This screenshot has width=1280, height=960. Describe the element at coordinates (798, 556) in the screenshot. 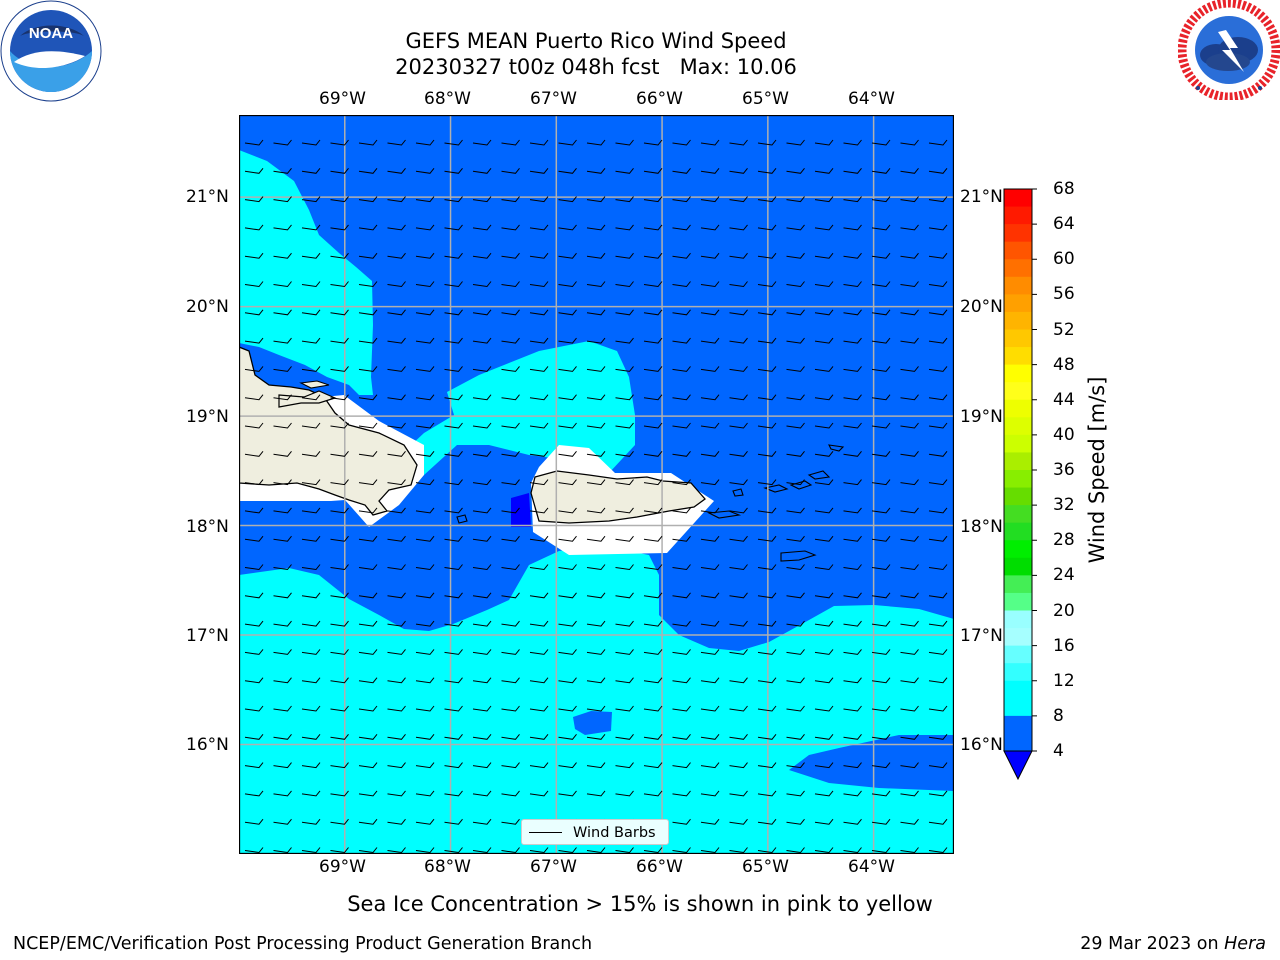

I see `island-st-croix` at that location.